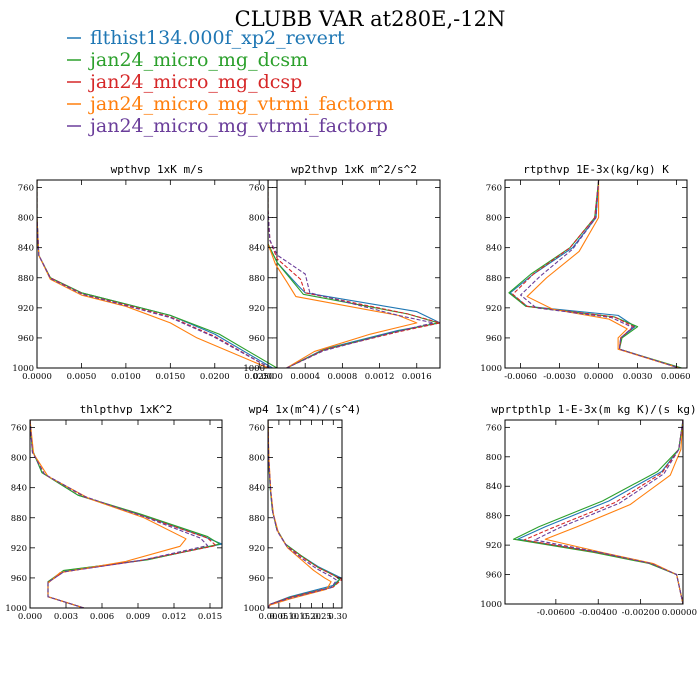  Describe the element at coordinates (215, 377) in the screenshot. I see `x-tick-label: 0.0200` at that location.